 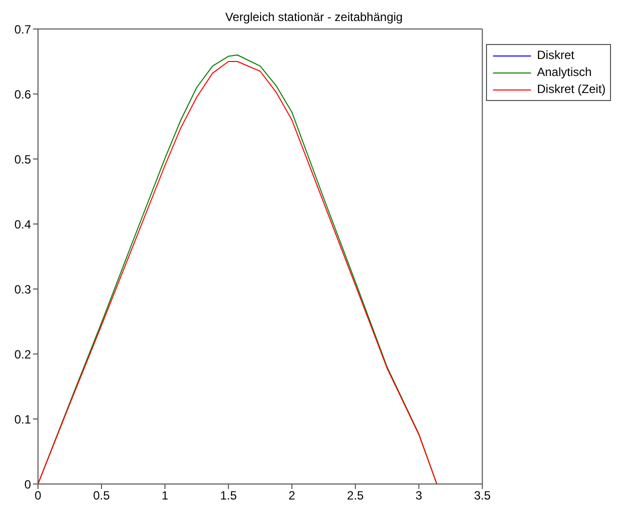 I want to click on x-tick-label: 1.5, so click(x=229, y=495).